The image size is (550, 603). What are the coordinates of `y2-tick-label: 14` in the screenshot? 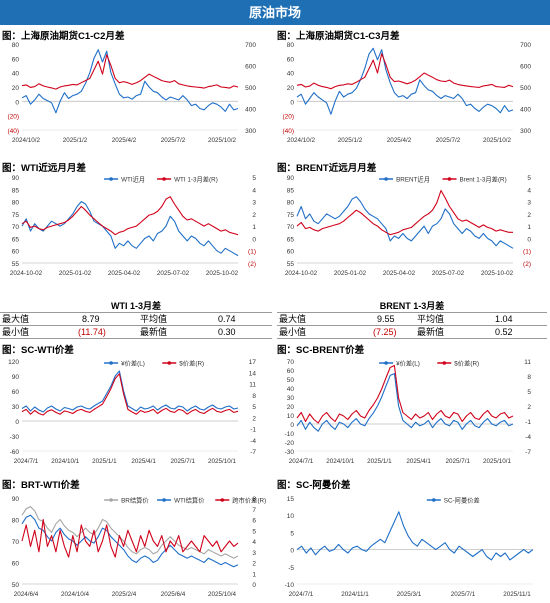 It's located at (253, 373).